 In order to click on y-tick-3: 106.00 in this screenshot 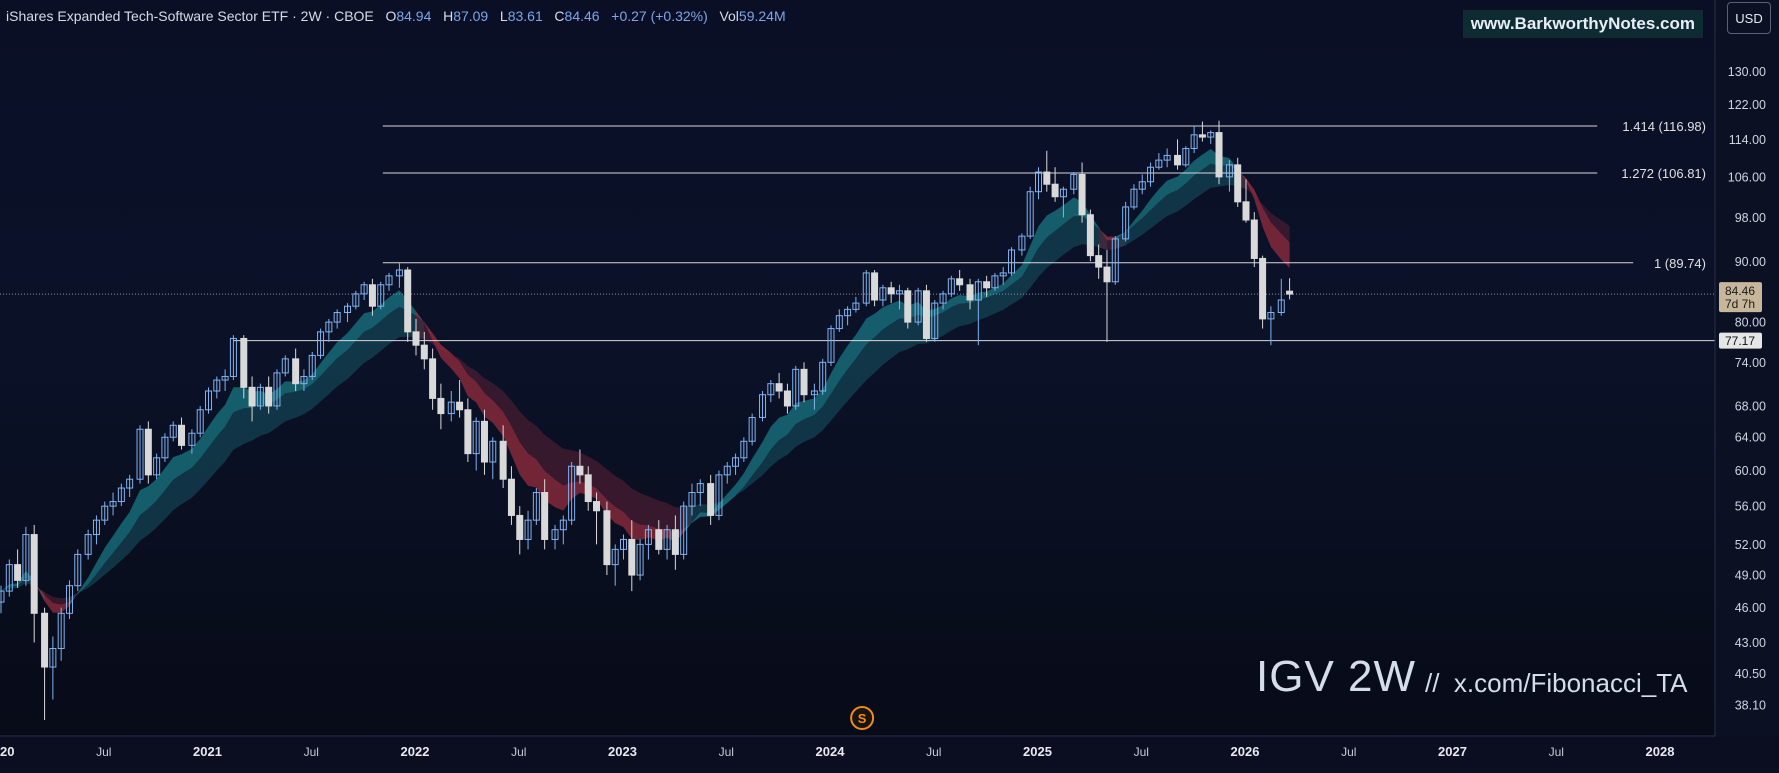, I will do `click(1747, 177)`.